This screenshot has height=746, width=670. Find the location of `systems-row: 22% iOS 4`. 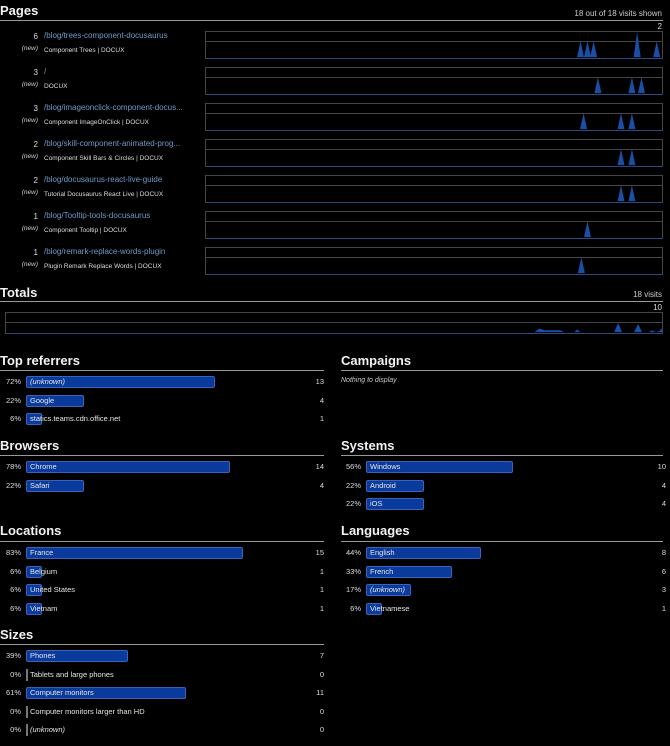

systems-row: 22% iOS 4 is located at coordinates (503, 505).